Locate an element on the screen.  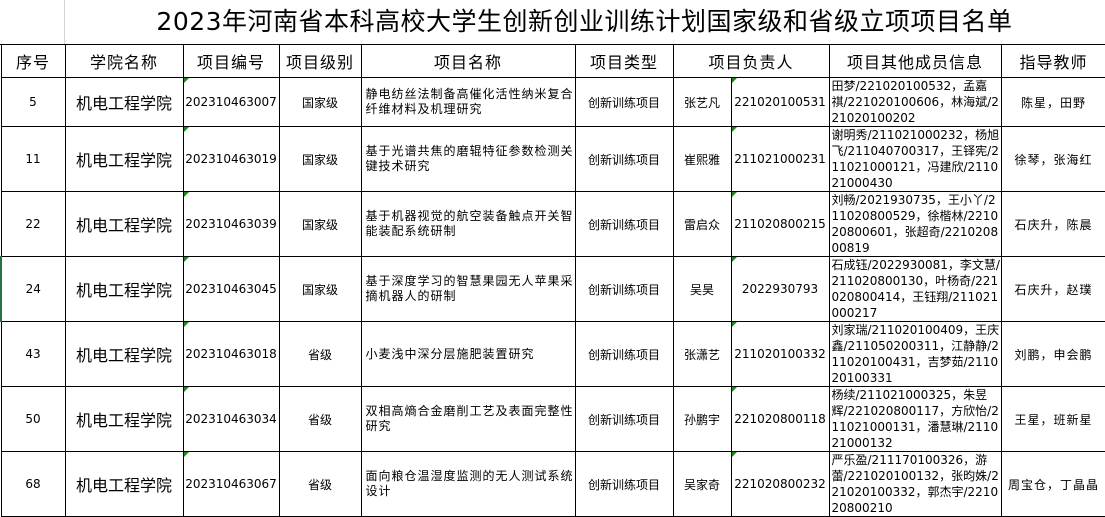
cell-leader-id: 211020100332 is located at coordinates (780, 354).